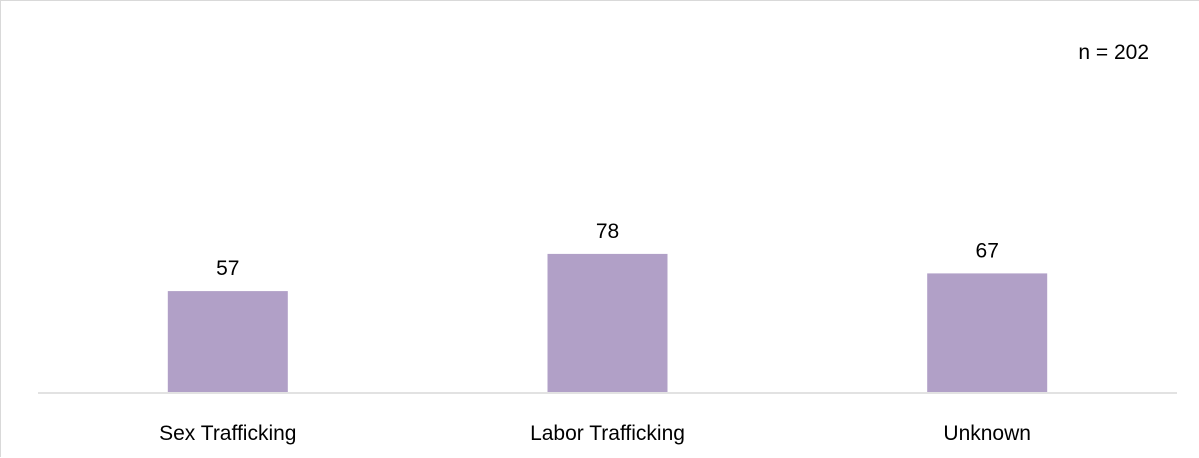 The width and height of the screenshot is (1199, 458). Describe the element at coordinates (987, 250) in the screenshot. I see `data-label-unknown: 67` at that location.